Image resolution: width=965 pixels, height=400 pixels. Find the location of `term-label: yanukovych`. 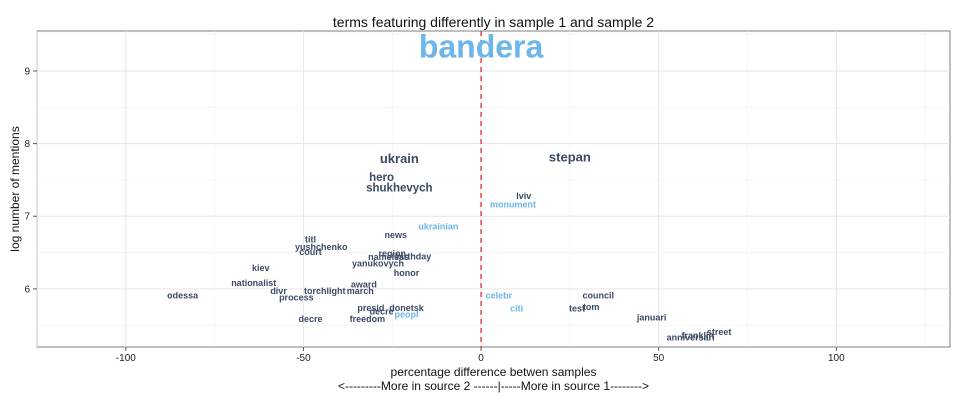

term-label: yanukovych is located at coordinates (378, 264).